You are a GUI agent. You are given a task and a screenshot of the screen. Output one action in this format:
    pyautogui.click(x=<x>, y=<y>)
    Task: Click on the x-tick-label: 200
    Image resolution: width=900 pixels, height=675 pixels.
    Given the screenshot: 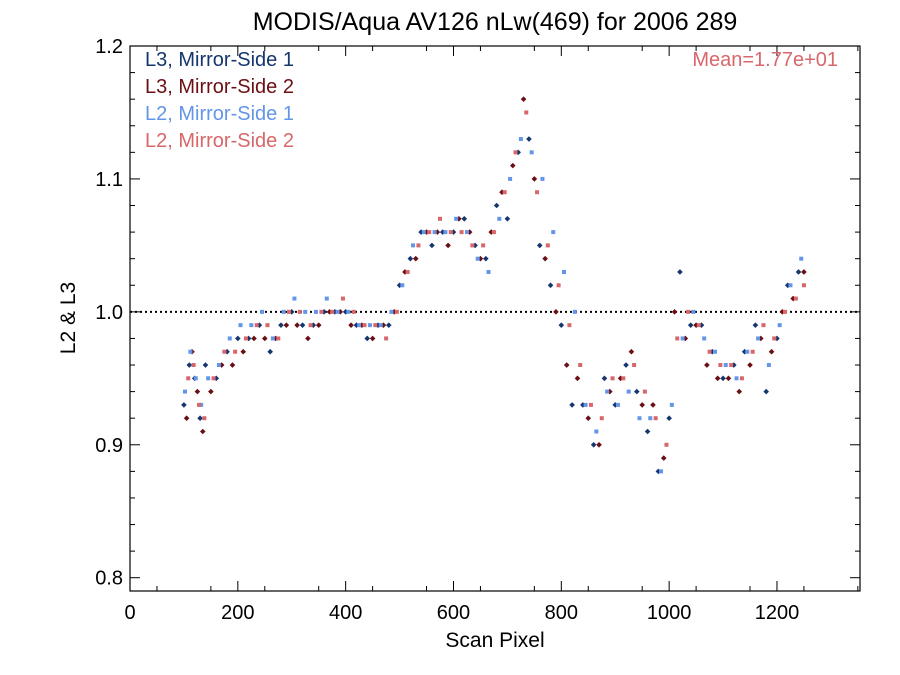 What is the action you would take?
    pyautogui.click(x=237, y=613)
    